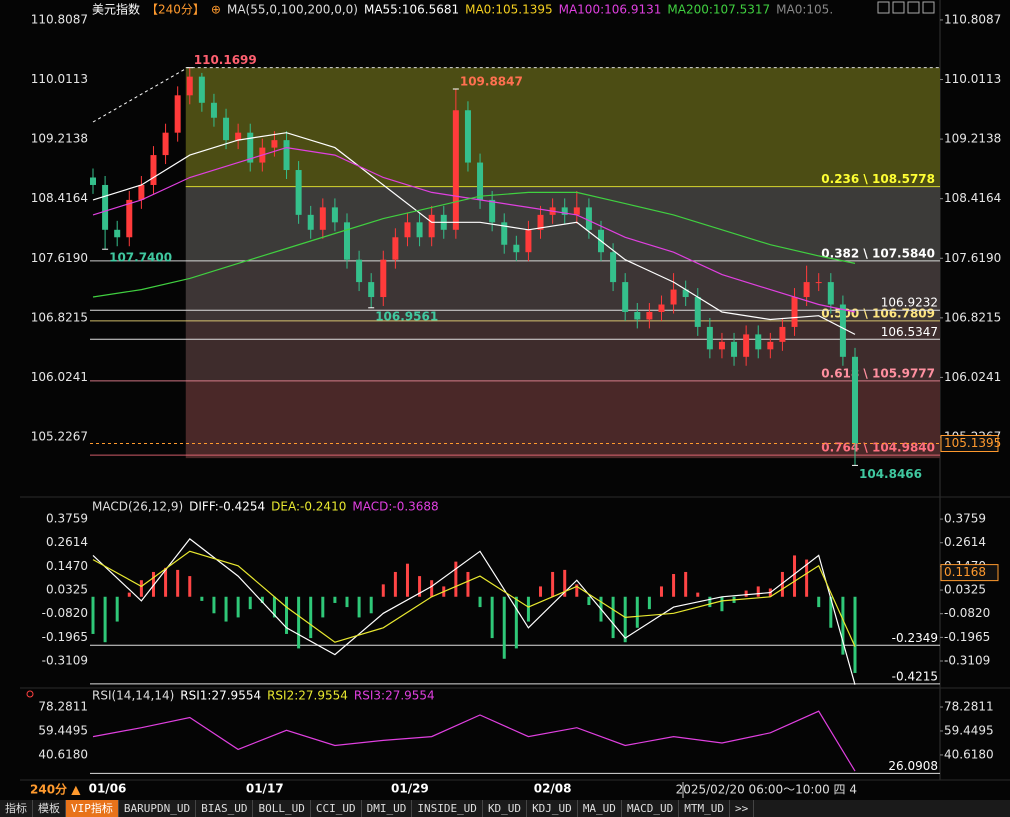 The image size is (1010, 817). I want to click on legend-item: 【240分】, so click(175, 10).